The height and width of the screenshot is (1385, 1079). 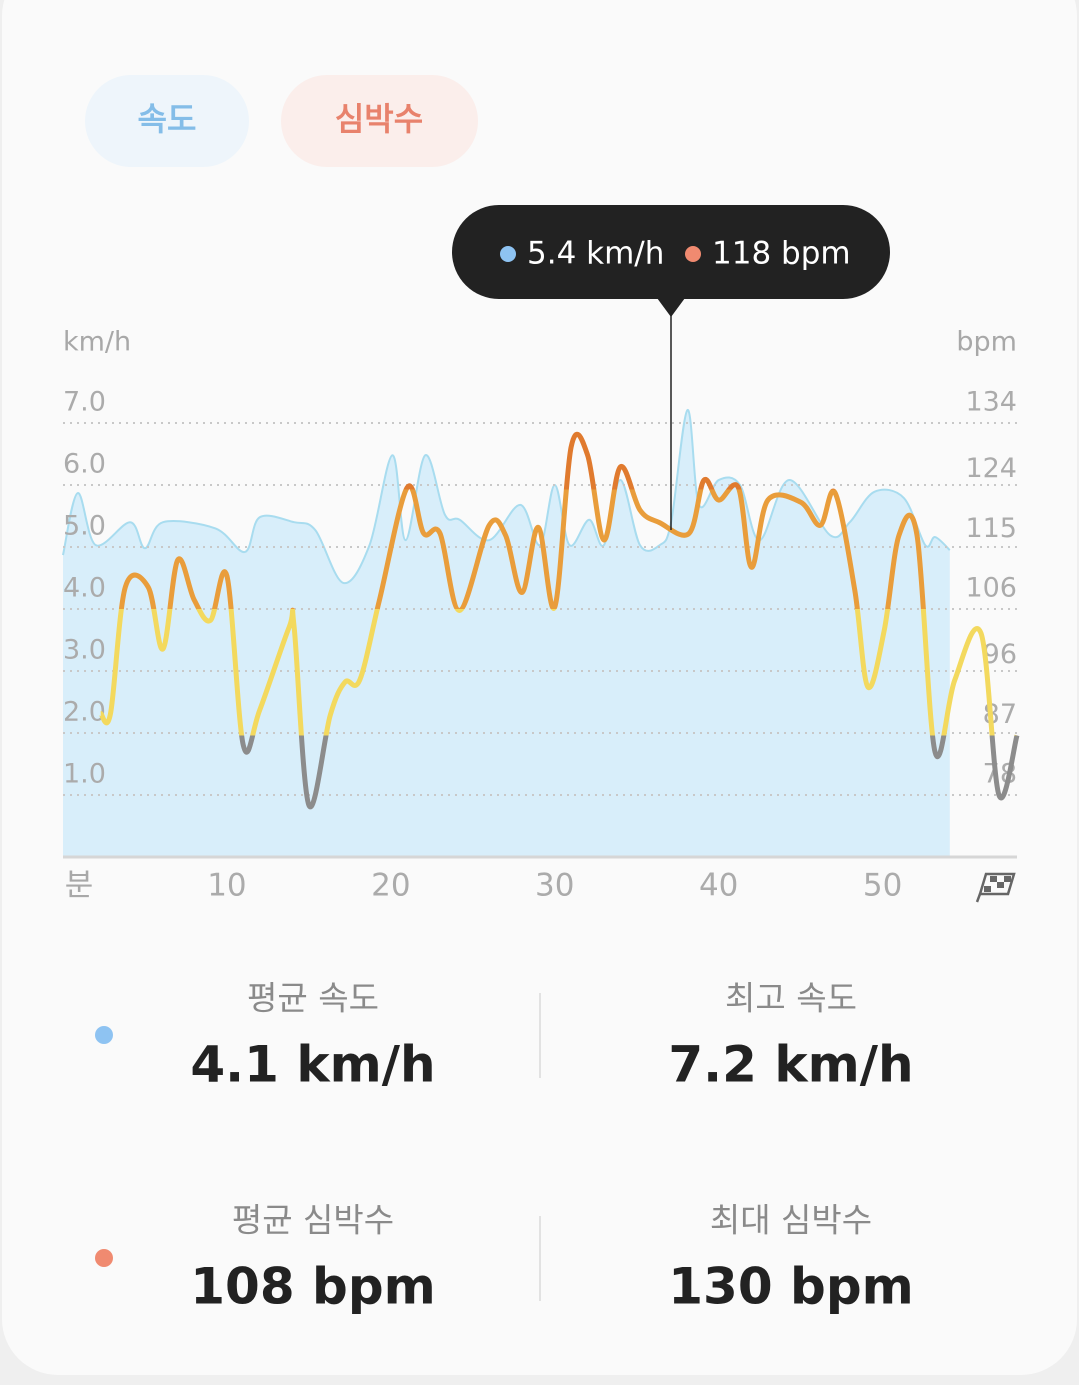 What do you see at coordinates (390, 886) in the screenshot?
I see `x-tick-label: 20` at bounding box center [390, 886].